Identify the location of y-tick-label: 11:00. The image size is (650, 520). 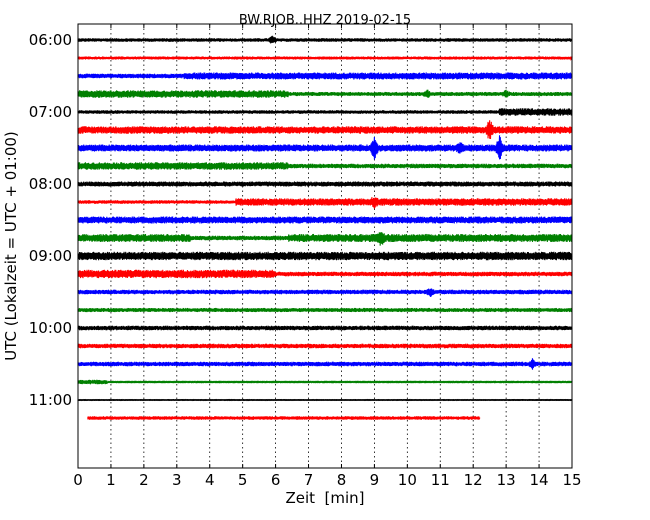
(50, 400).